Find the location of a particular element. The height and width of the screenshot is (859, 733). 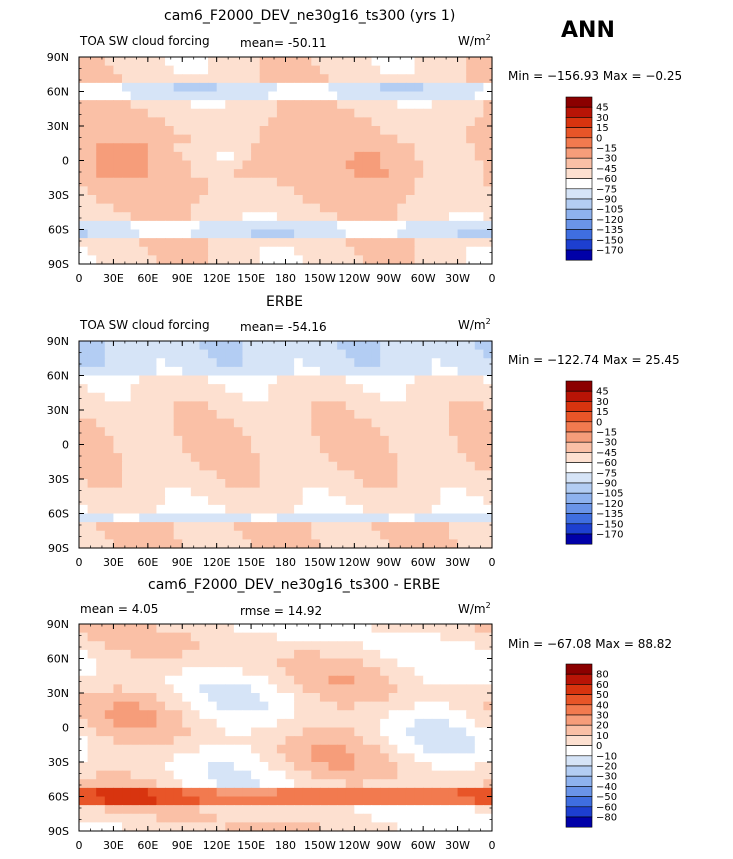

x-tick-label: 60E is located at coordinates (147, 845).